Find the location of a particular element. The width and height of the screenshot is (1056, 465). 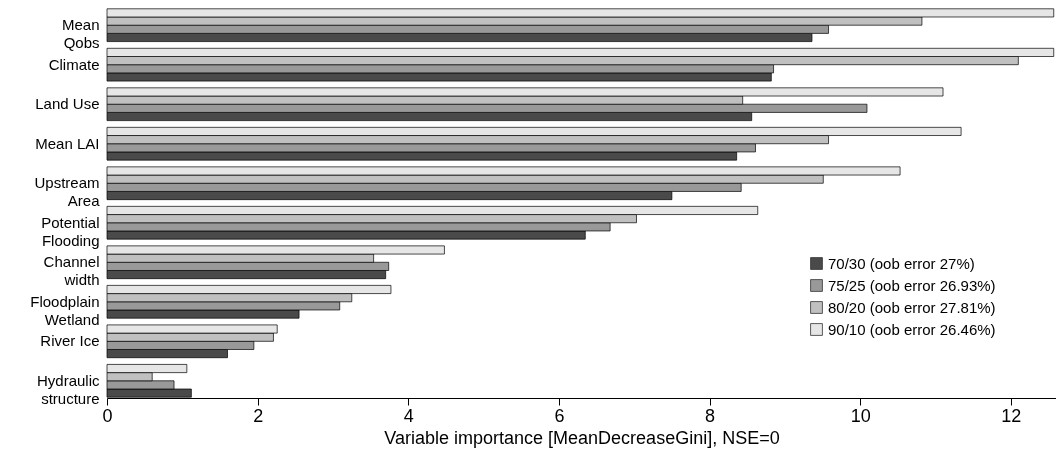

x-axis-title: Variable importance [MeanDecreaseGini], NSE=0 is located at coordinates (582, 437).